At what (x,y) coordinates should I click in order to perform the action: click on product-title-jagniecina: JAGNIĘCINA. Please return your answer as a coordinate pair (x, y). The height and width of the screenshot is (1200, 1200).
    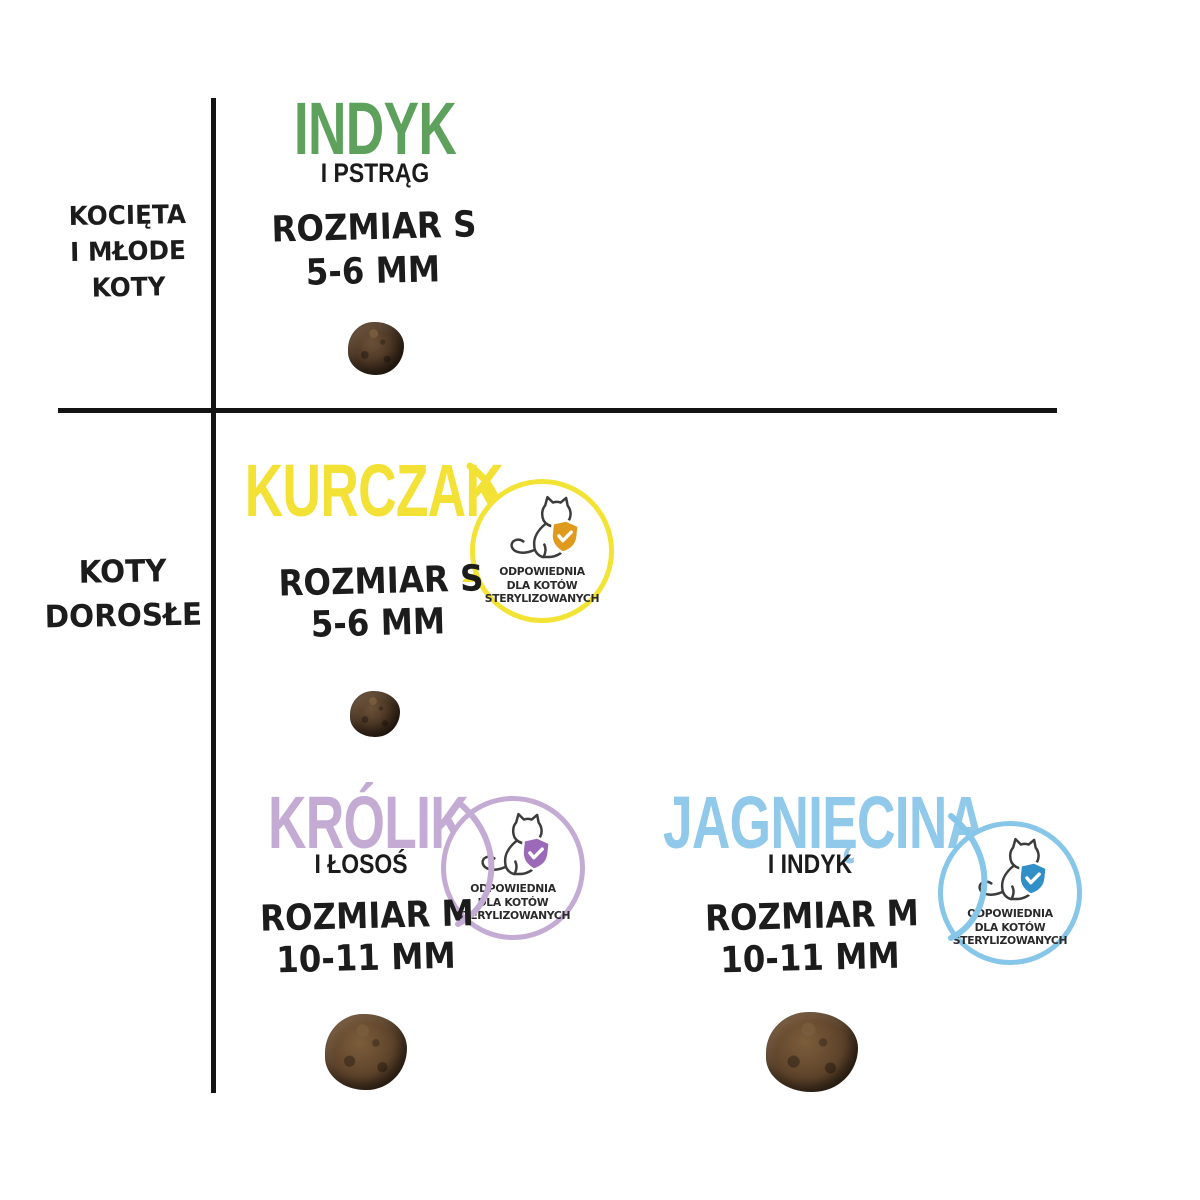
    Looking at the image, I should click on (824, 822).